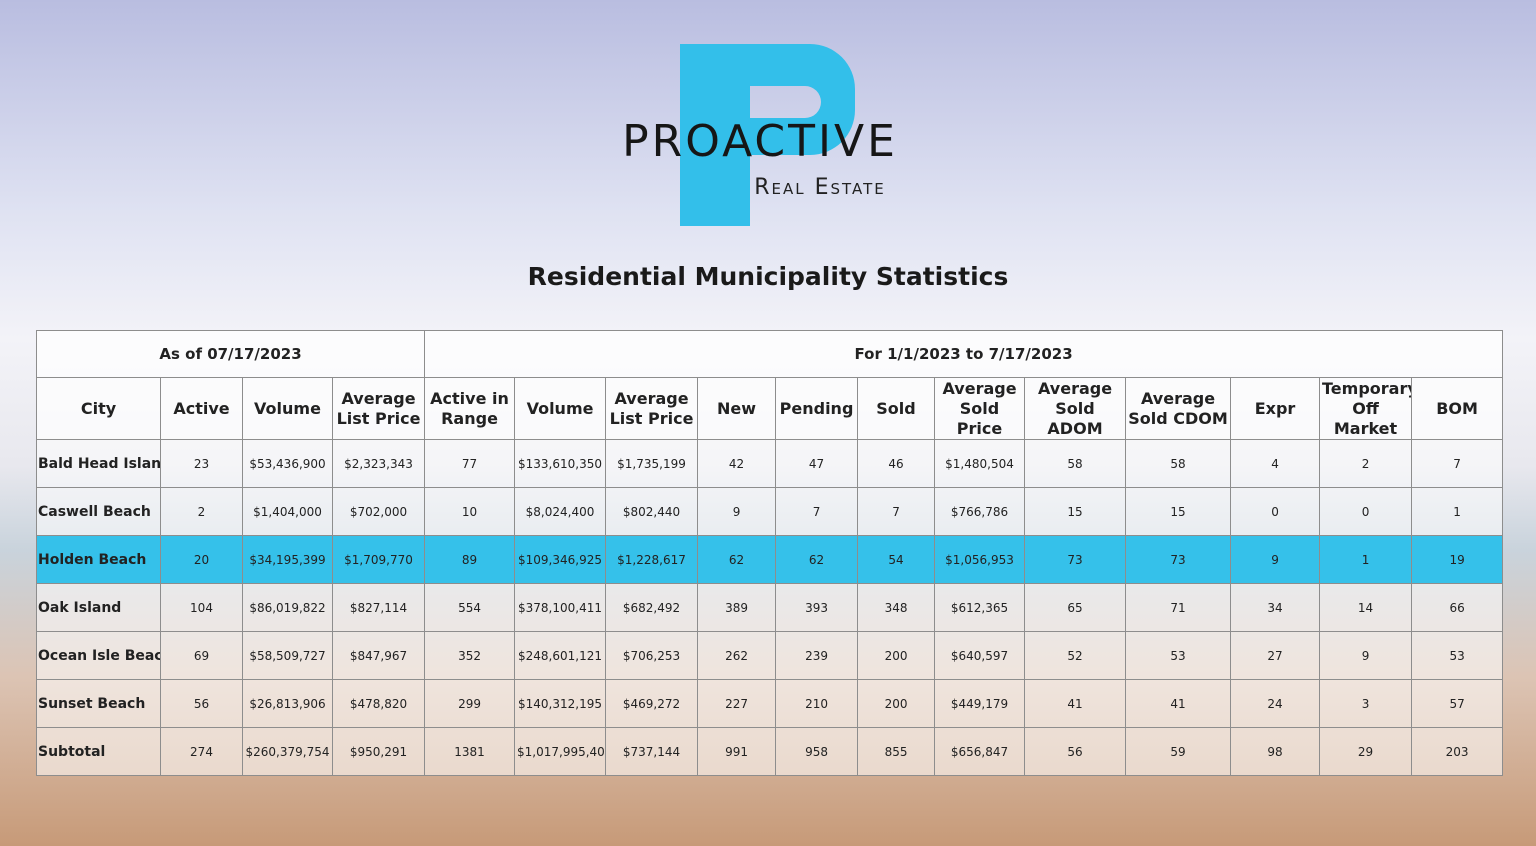  Describe the element at coordinates (1457, 463) in the screenshot. I see `value-cell: 7` at that location.